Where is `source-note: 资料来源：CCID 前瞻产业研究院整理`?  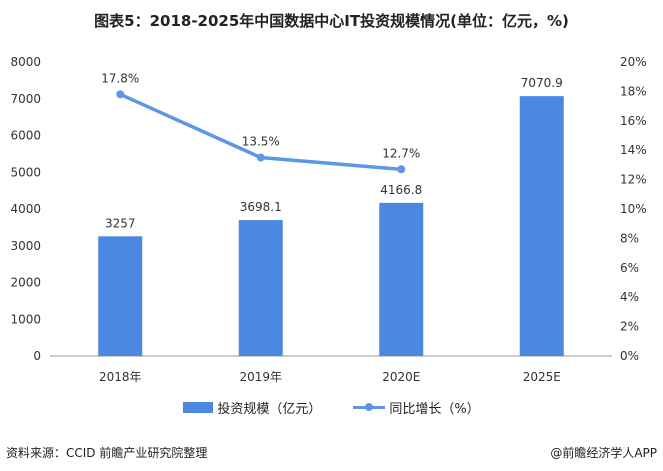
source-note: 资料来源：CCID 前瞻产业研究院整理 is located at coordinates (107, 453).